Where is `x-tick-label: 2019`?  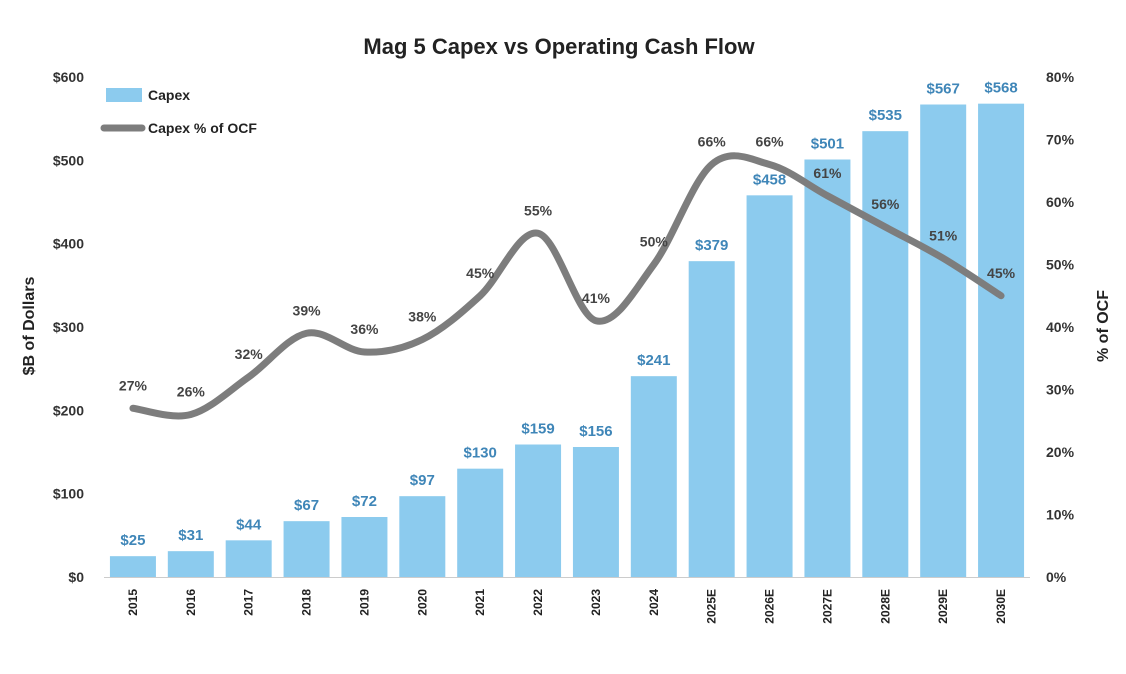
x-tick-label: 2019 is located at coordinates (364, 602).